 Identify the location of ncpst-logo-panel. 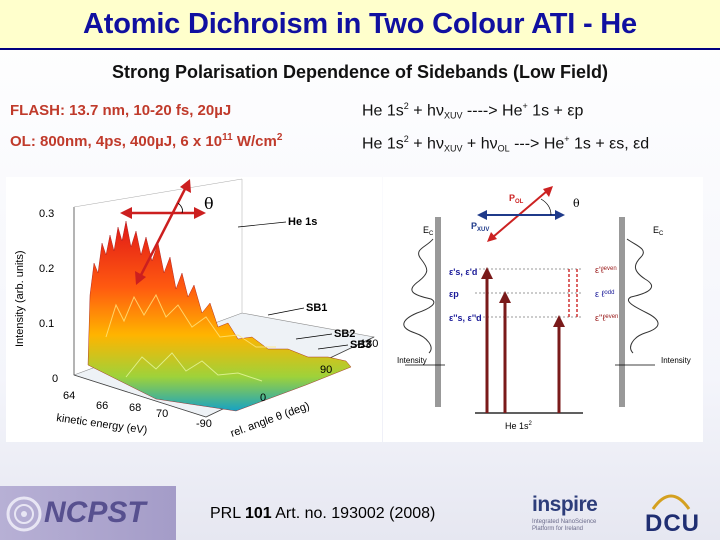
(88, 513).